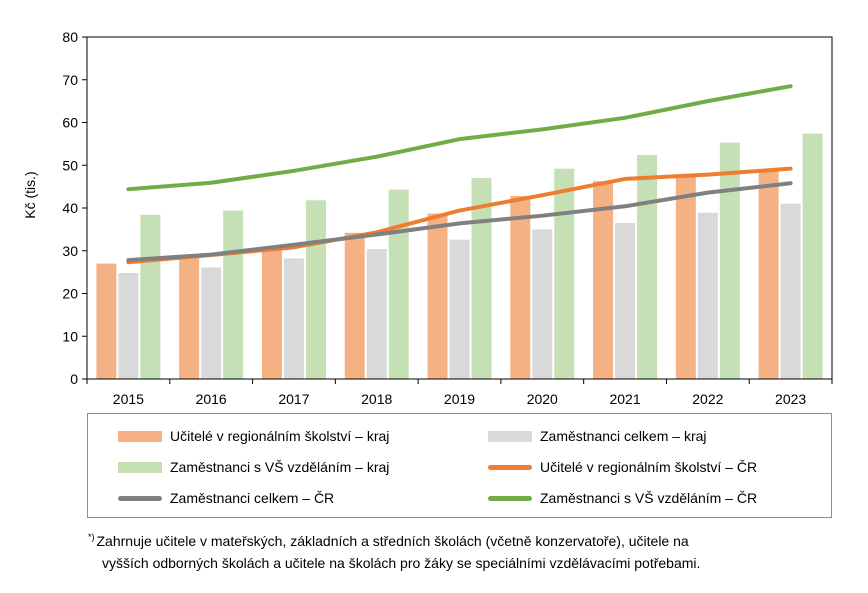 The height and width of the screenshot is (593, 868). Describe the element at coordinates (624, 399) in the screenshot. I see `x-tick-label: 2021` at that location.